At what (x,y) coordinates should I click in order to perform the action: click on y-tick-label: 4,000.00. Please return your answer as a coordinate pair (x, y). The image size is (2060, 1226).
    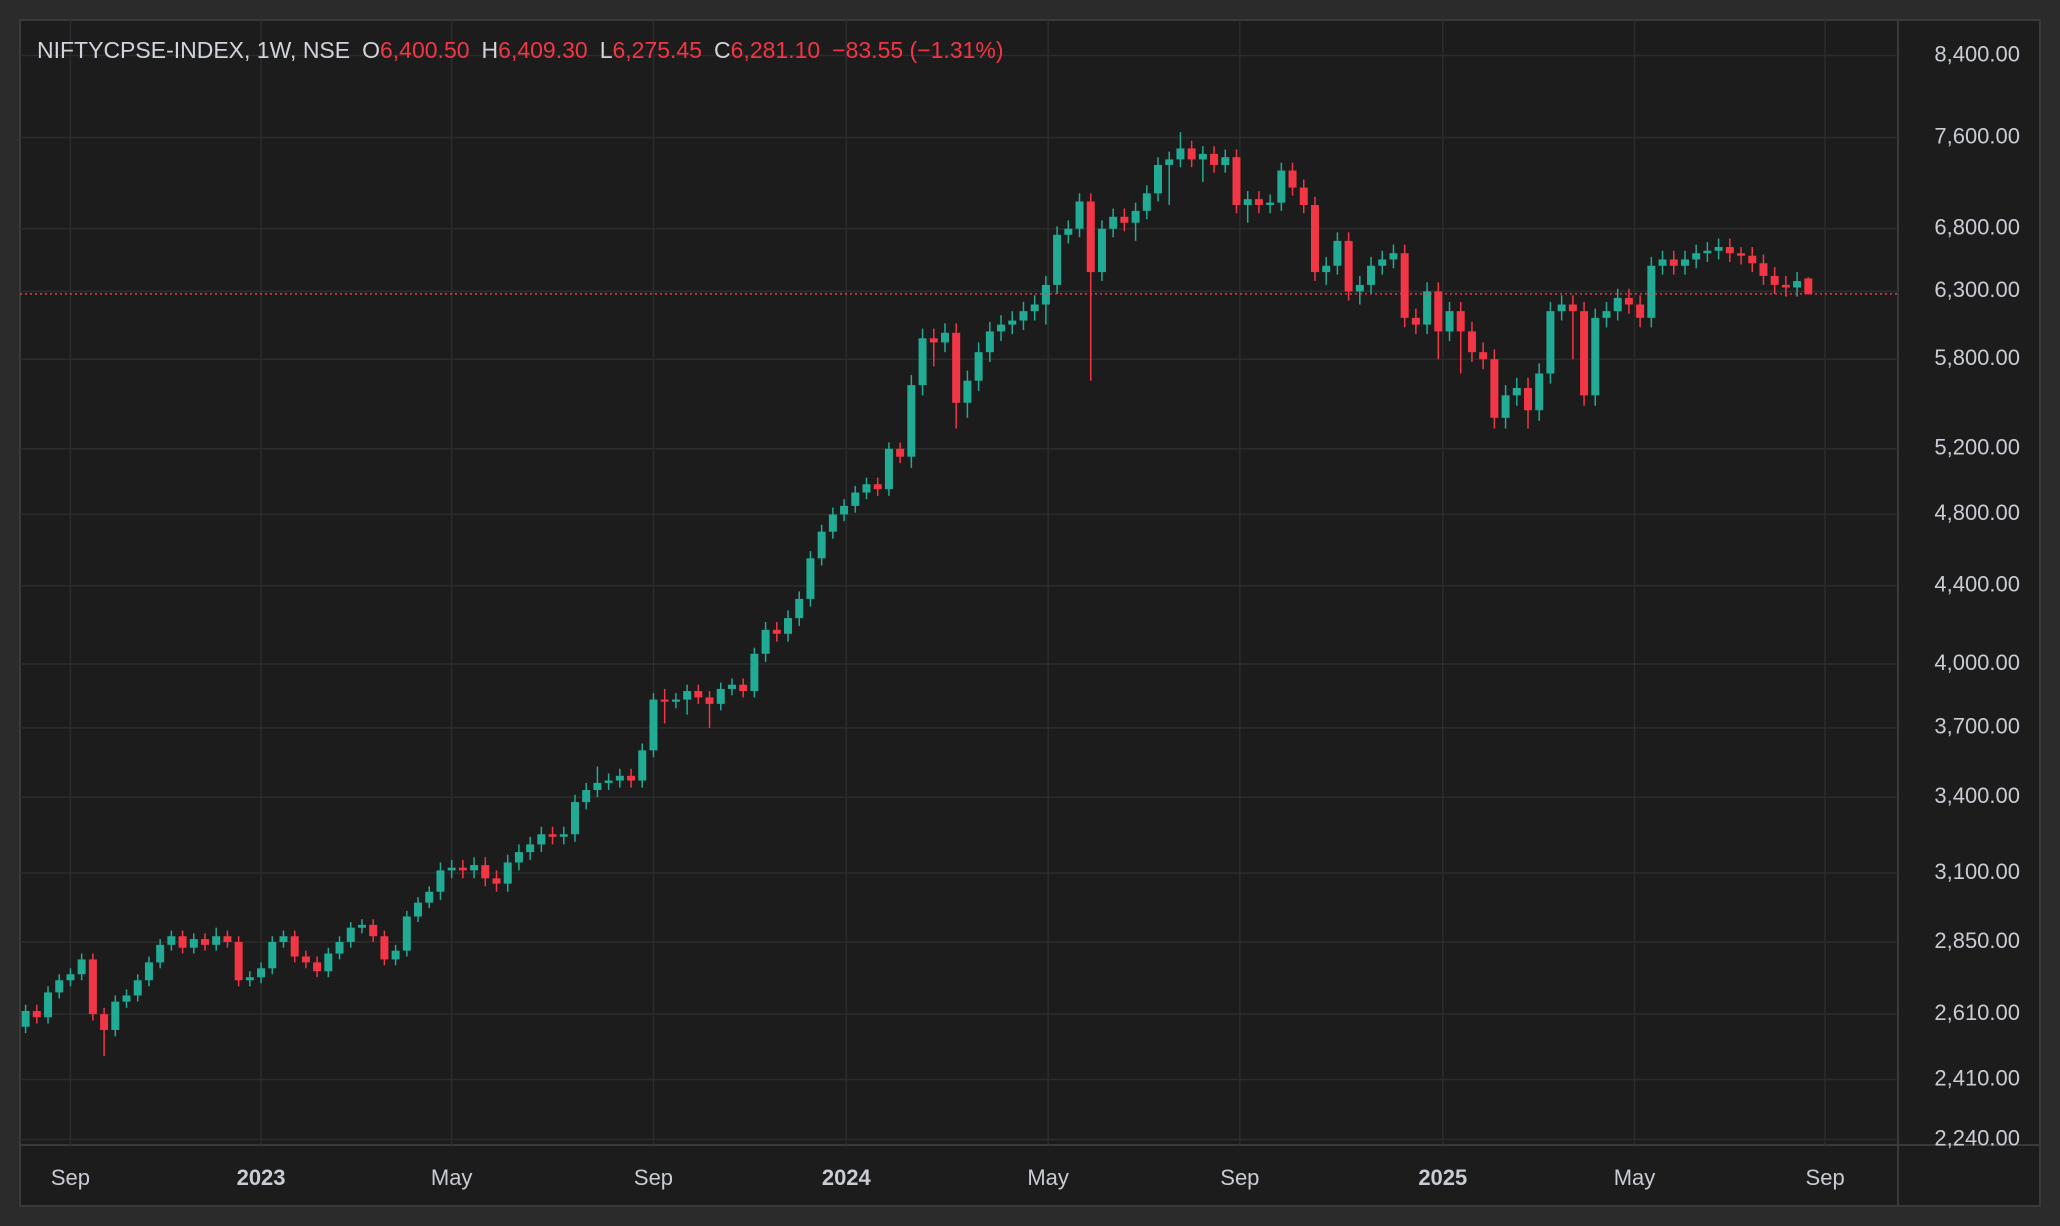
    Looking at the image, I should click on (1977, 662).